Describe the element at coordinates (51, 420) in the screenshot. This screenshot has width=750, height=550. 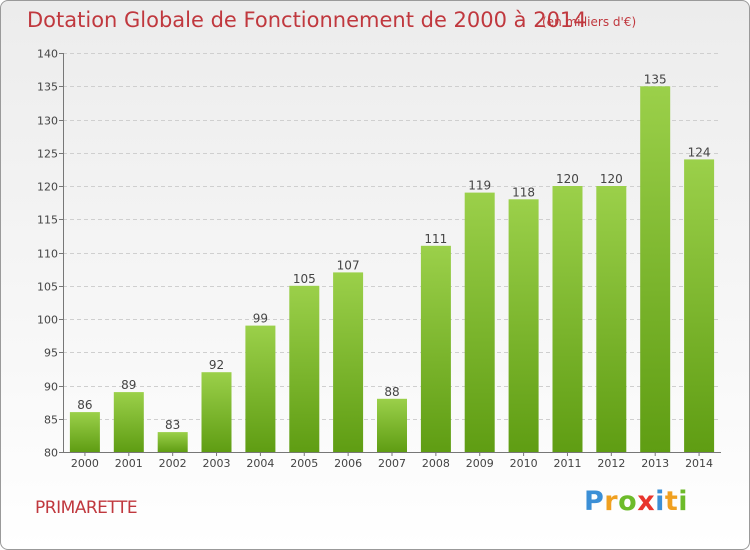
I see `y-tick-label: 85` at that location.